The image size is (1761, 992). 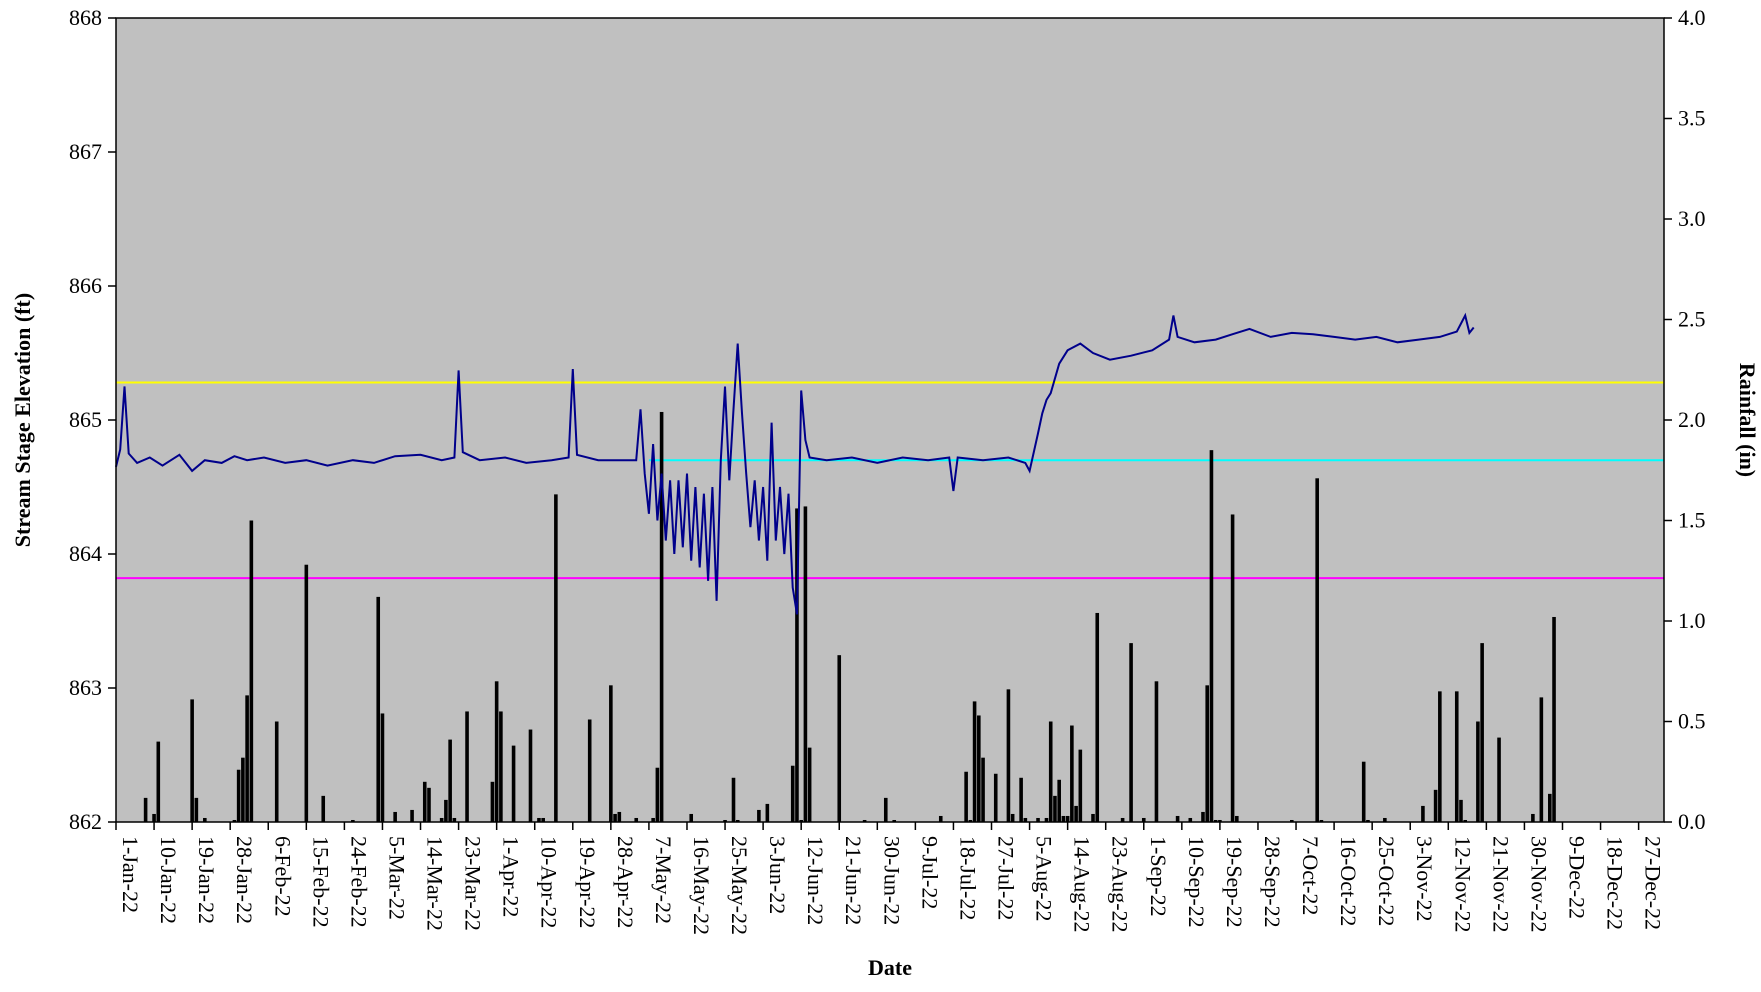 What do you see at coordinates (206, 880) in the screenshot?
I see `x-tick-label: 19-Jan-22` at bounding box center [206, 880].